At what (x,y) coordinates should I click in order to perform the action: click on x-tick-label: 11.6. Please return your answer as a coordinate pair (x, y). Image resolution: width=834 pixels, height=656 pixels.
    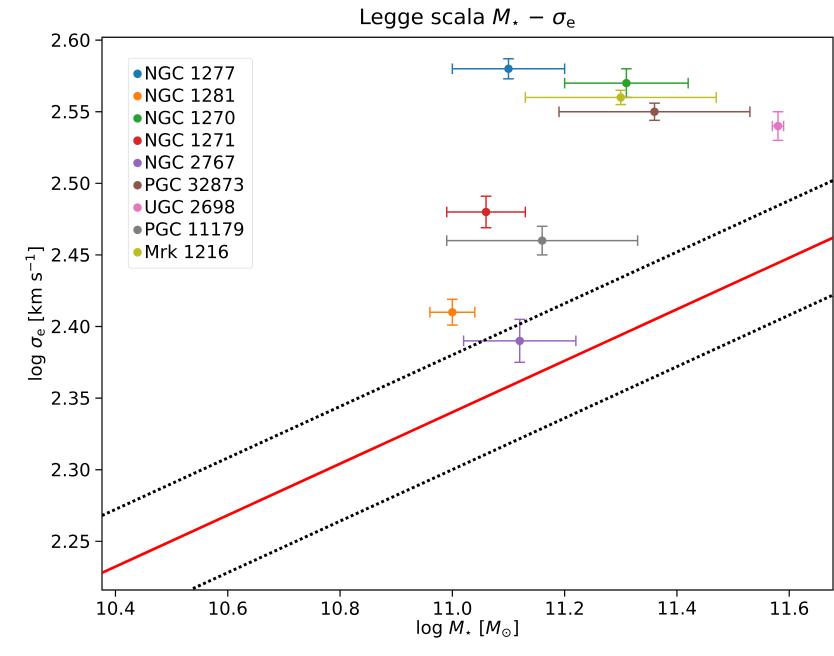
    Looking at the image, I should click on (789, 608).